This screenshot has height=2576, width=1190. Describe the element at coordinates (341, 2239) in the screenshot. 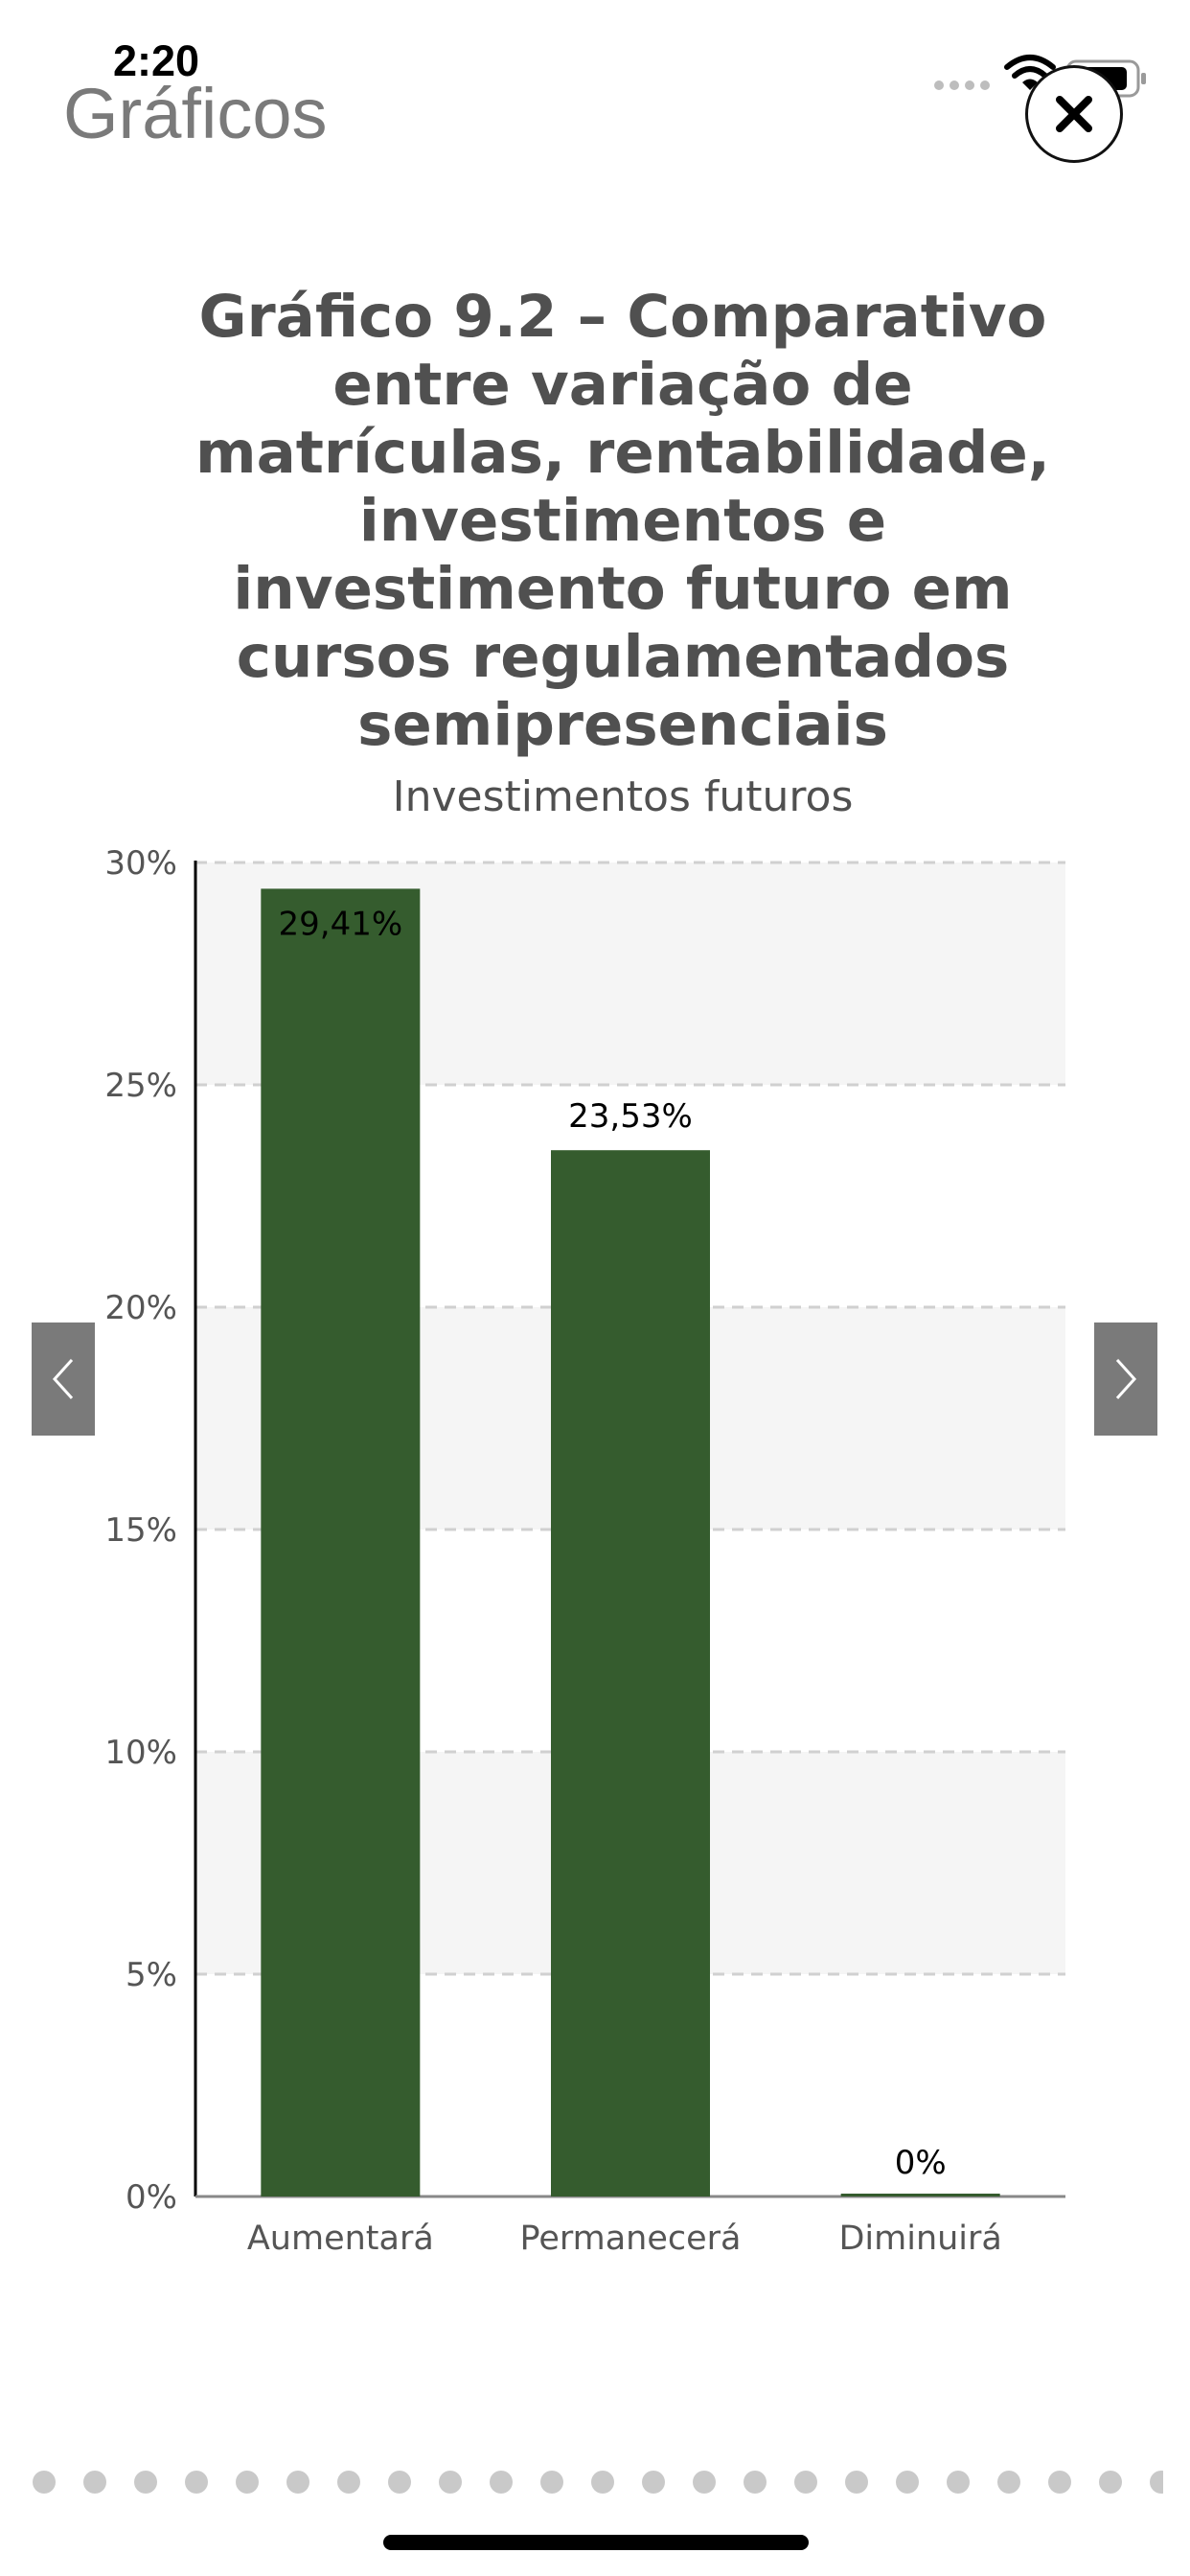

I see `x-tick-label: Aumentará` at that location.